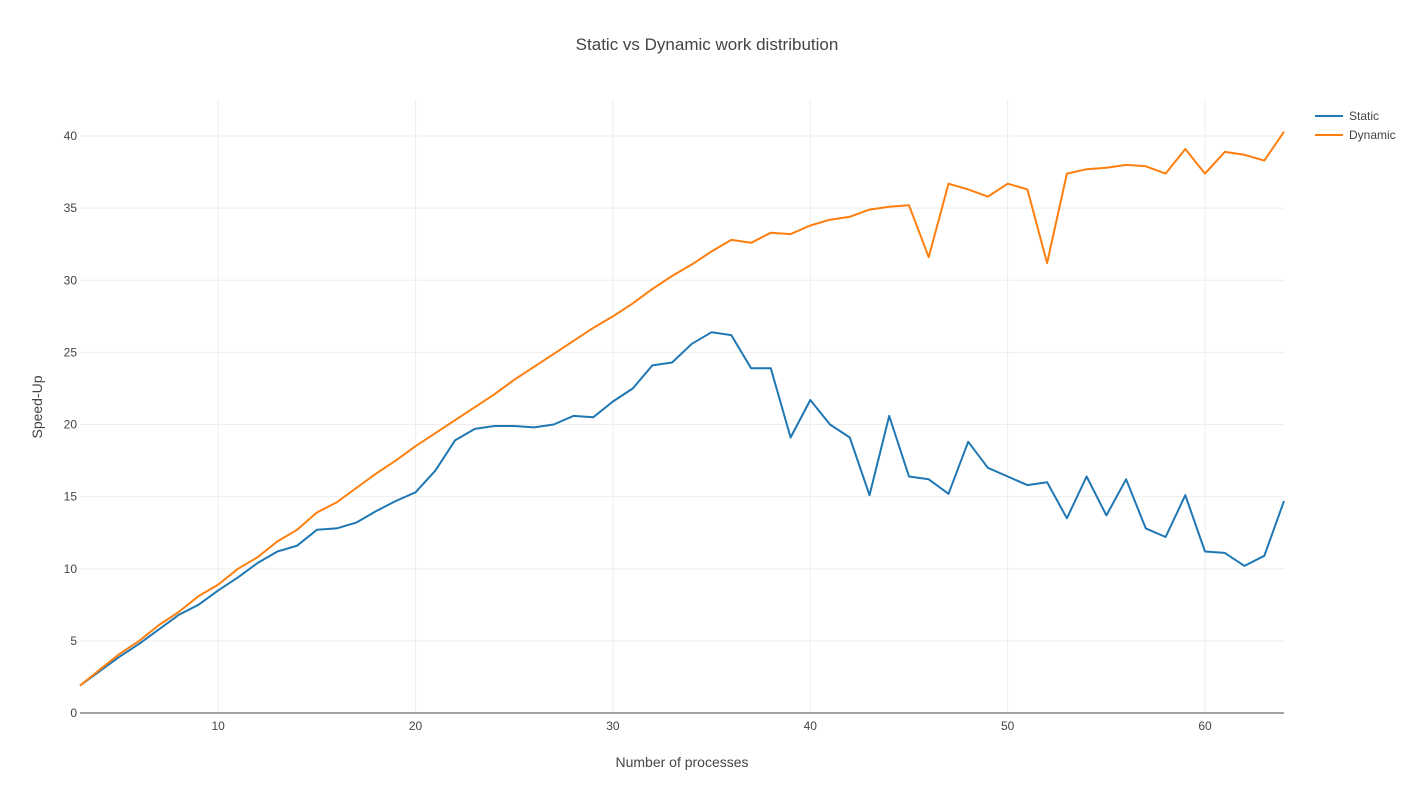 The height and width of the screenshot is (795, 1415). I want to click on x-tick-label: 60, so click(1205, 726).